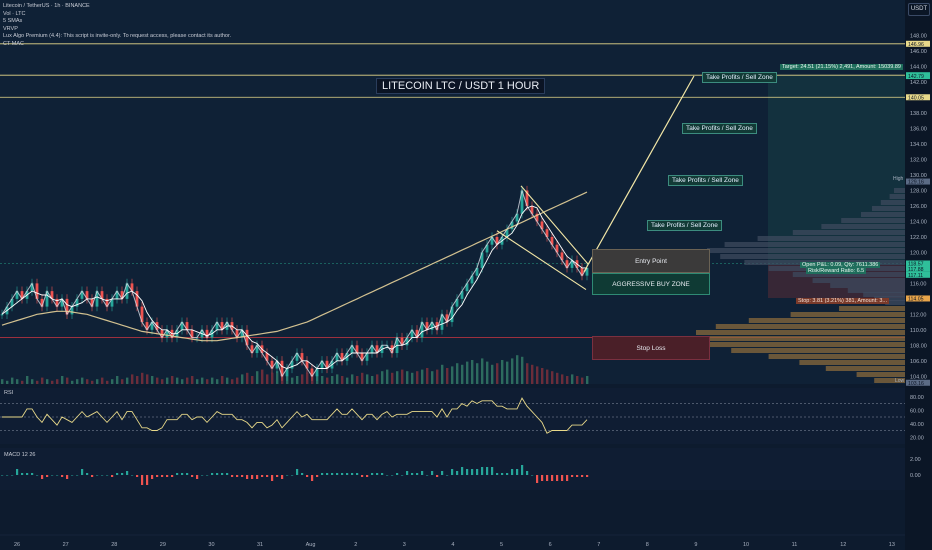  I want to click on currency-button: USDT, so click(919, 9).